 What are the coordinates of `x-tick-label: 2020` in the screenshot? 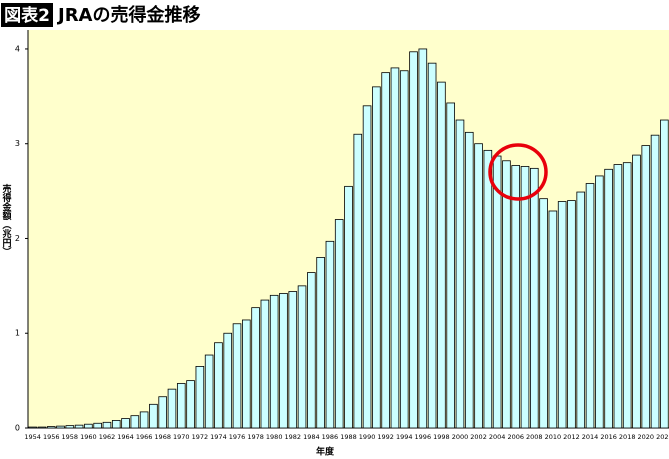 It's located at (646, 437).